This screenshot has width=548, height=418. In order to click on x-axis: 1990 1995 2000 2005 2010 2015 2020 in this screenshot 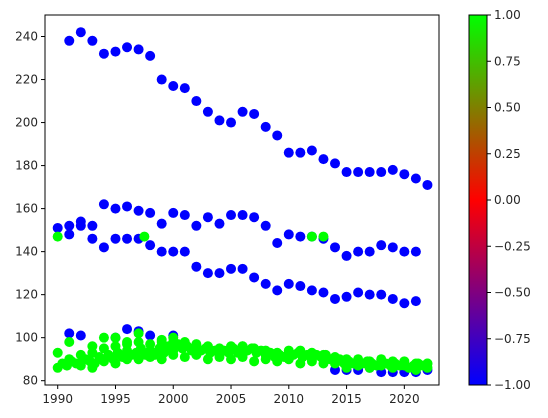, I will do `click(231, 395)`.